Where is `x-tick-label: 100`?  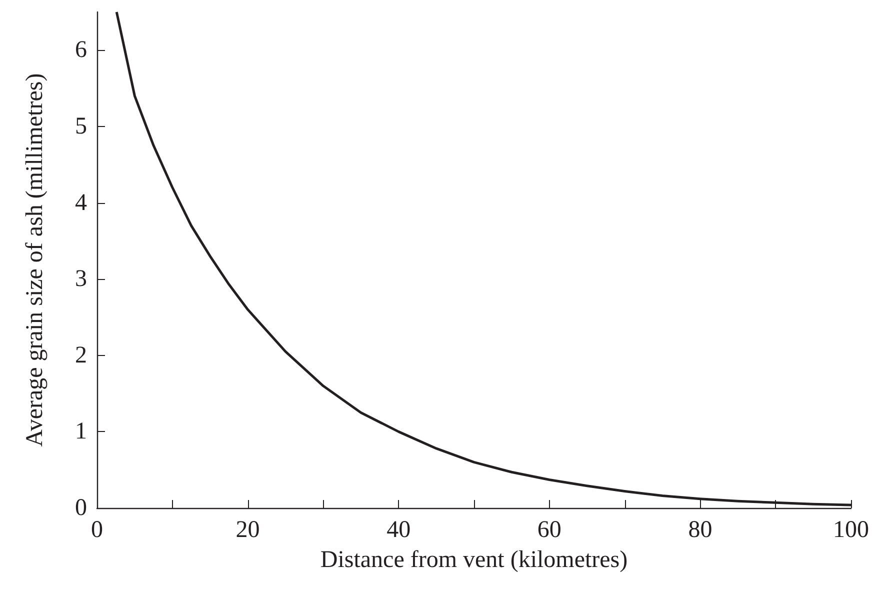 x-tick-label: 100 is located at coordinates (851, 530).